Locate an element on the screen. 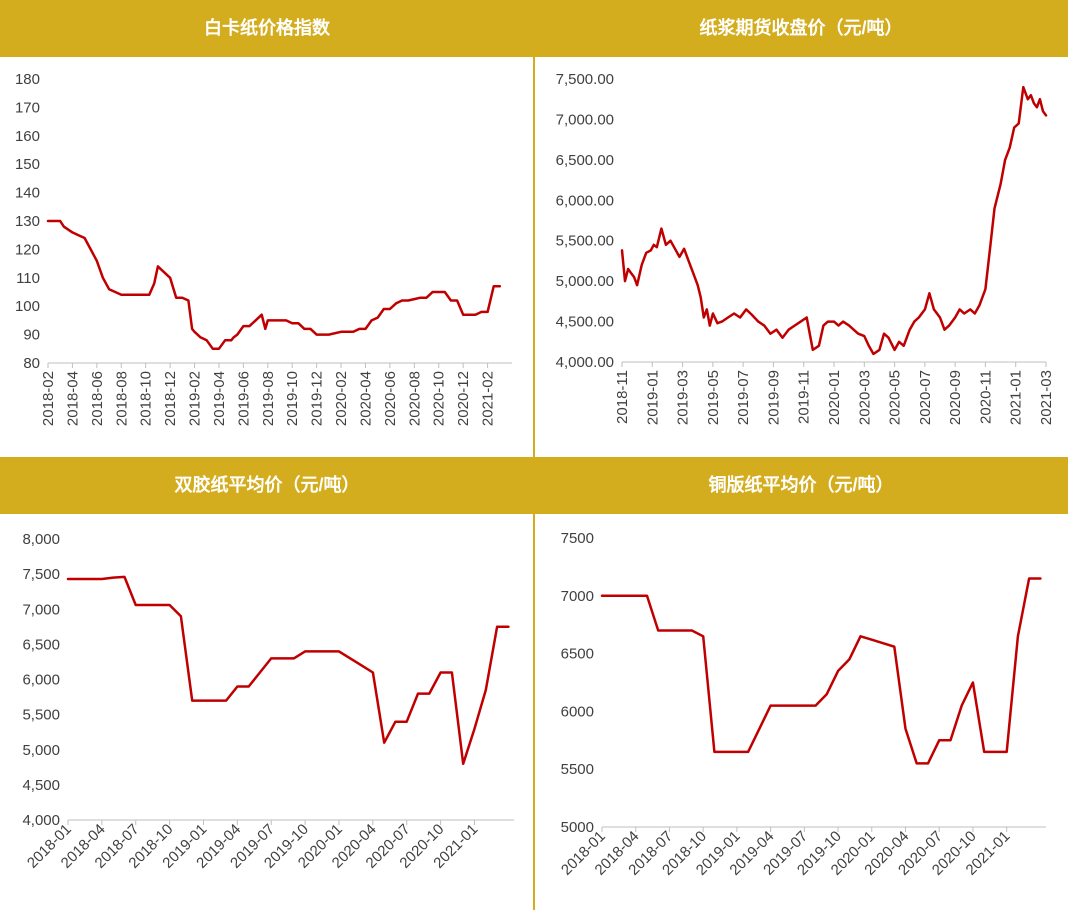 Image resolution: width=1068 pixels, height=910 pixels. x-tick-label: 2020-12 is located at coordinates (463, 398).